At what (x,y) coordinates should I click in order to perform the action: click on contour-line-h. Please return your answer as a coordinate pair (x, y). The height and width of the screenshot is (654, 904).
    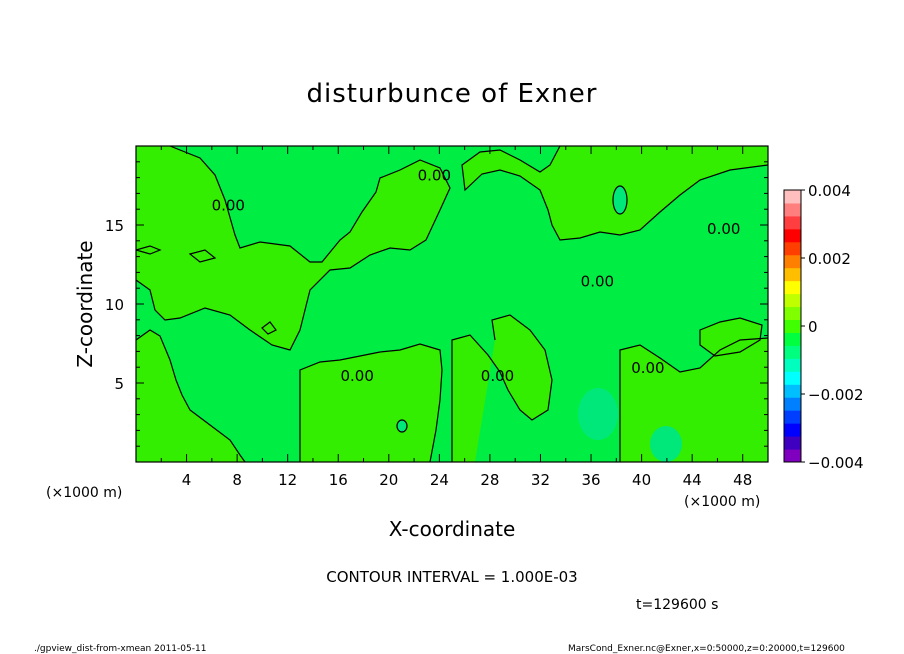
    Looking at the image, I should click on (620, 200).